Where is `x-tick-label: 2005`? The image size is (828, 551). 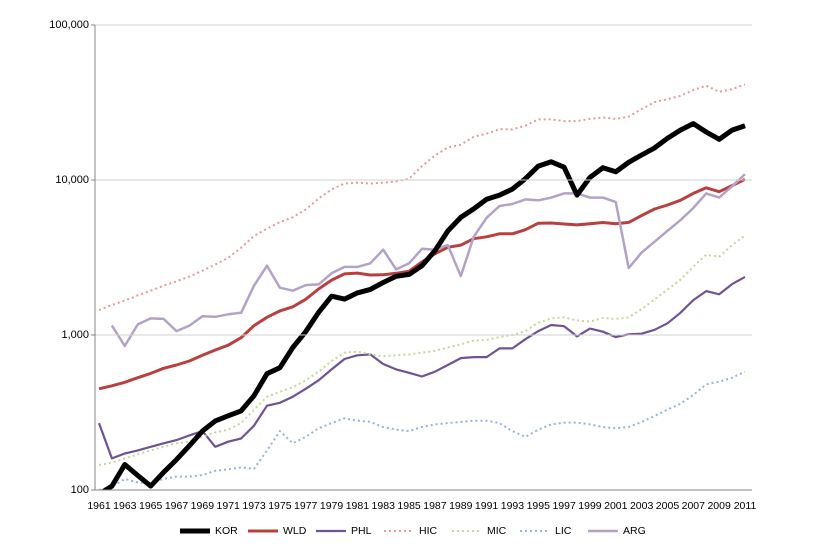 x-tick-label: 2005 is located at coordinates (668, 506).